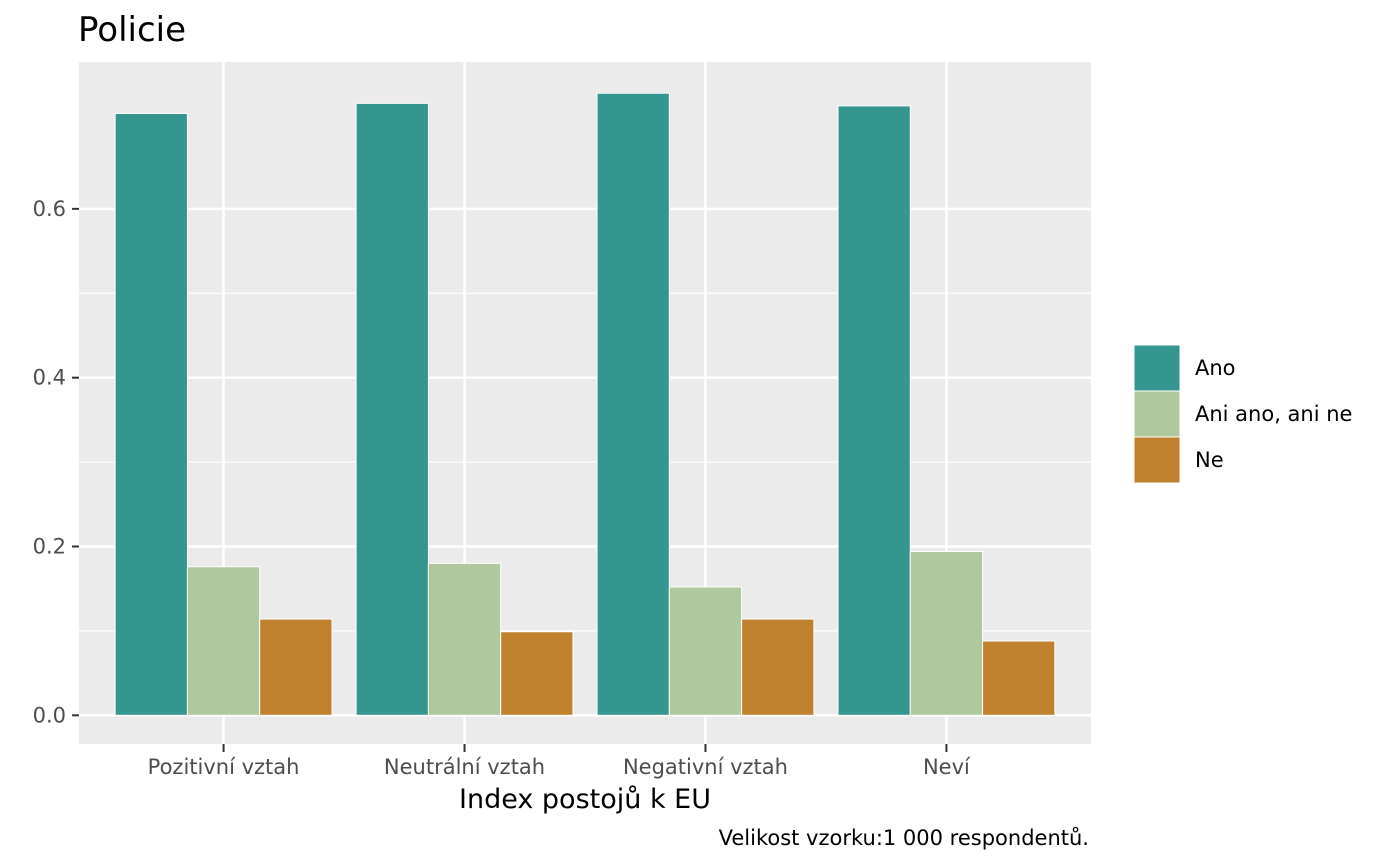 The height and width of the screenshot is (865, 1400). I want to click on x-tick-label: Neví, so click(947, 767).